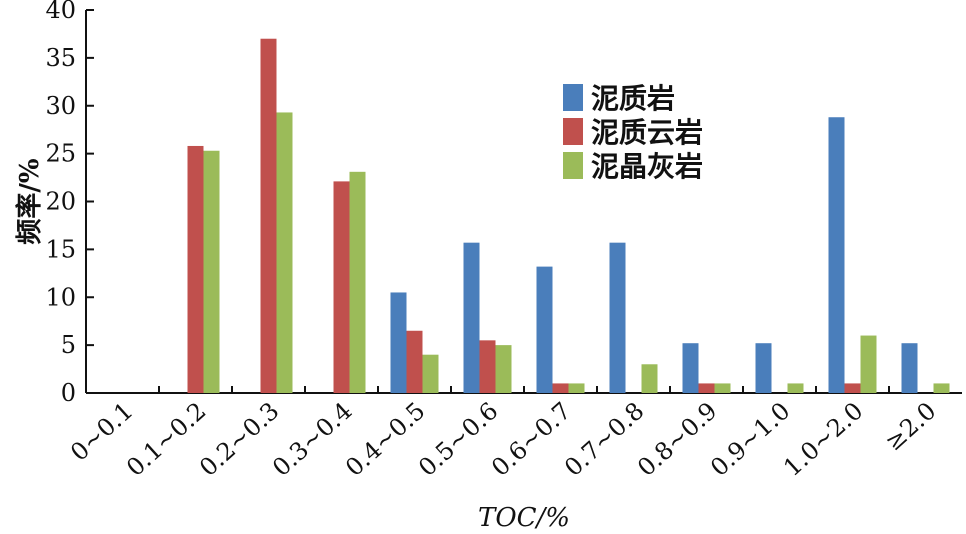 The width and height of the screenshot is (966, 534). I want to click on y-tick-label: 25, so click(60, 154).